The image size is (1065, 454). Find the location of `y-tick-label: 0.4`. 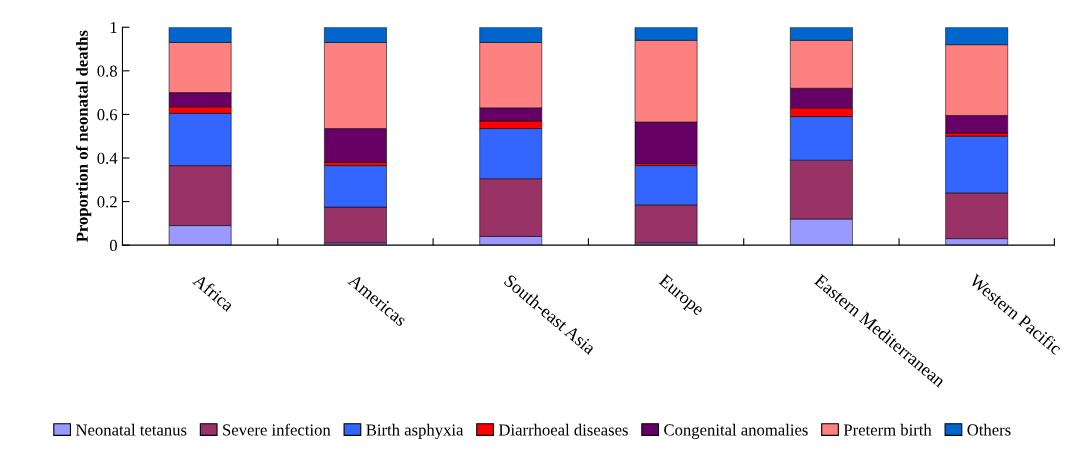

y-tick-label: 0.4 is located at coordinates (107, 158).